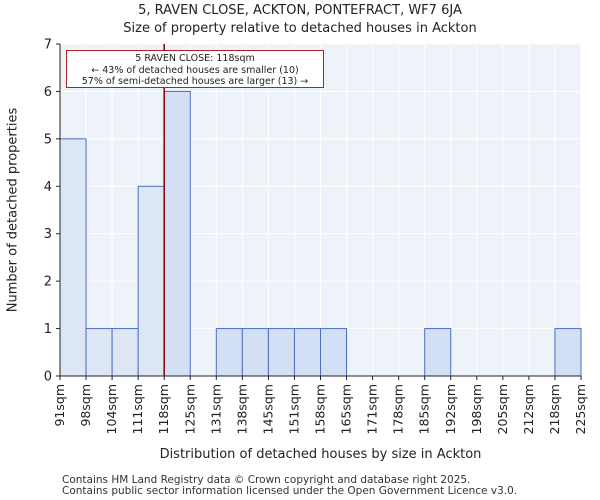 Image resolution: width=600 pixels, height=500 pixels. What do you see at coordinates (215, 409) in the screenshot?
I see `x-tick-label: 131sqm` at bounding box center [215, 409].